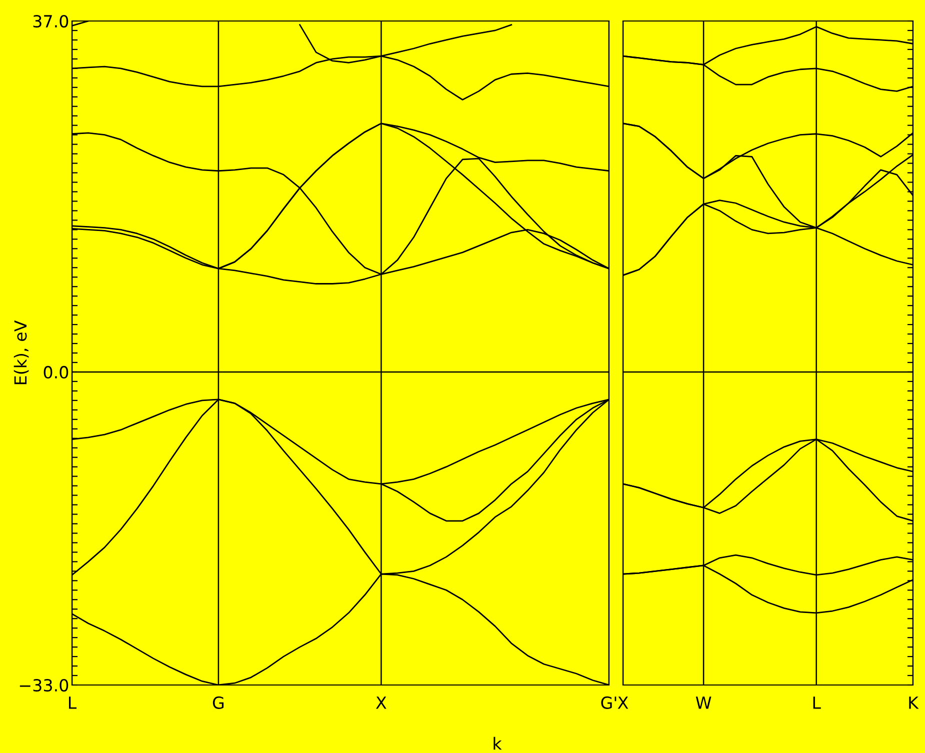 This screenshot has width=925, height=753. What do you see at coordinates (498, 743) in the screenshot?
I see `x-axis-title: k` at bounding box center [498, 743].